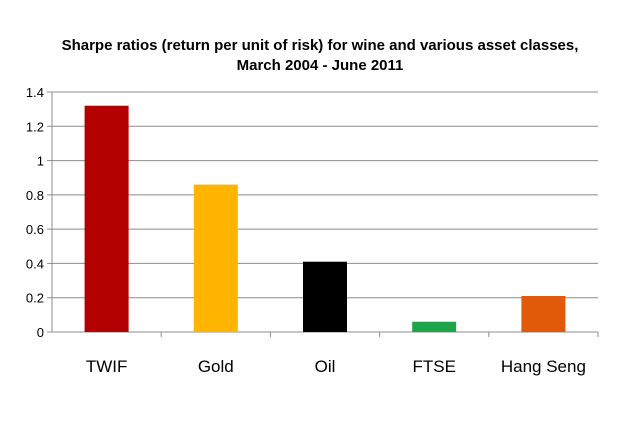 Image resolution: width=620 pixels, height=438 pixels. Describe the element at coordinates (216, 366) in the screenshot. I see `x-tick-label: Gold` at that location.